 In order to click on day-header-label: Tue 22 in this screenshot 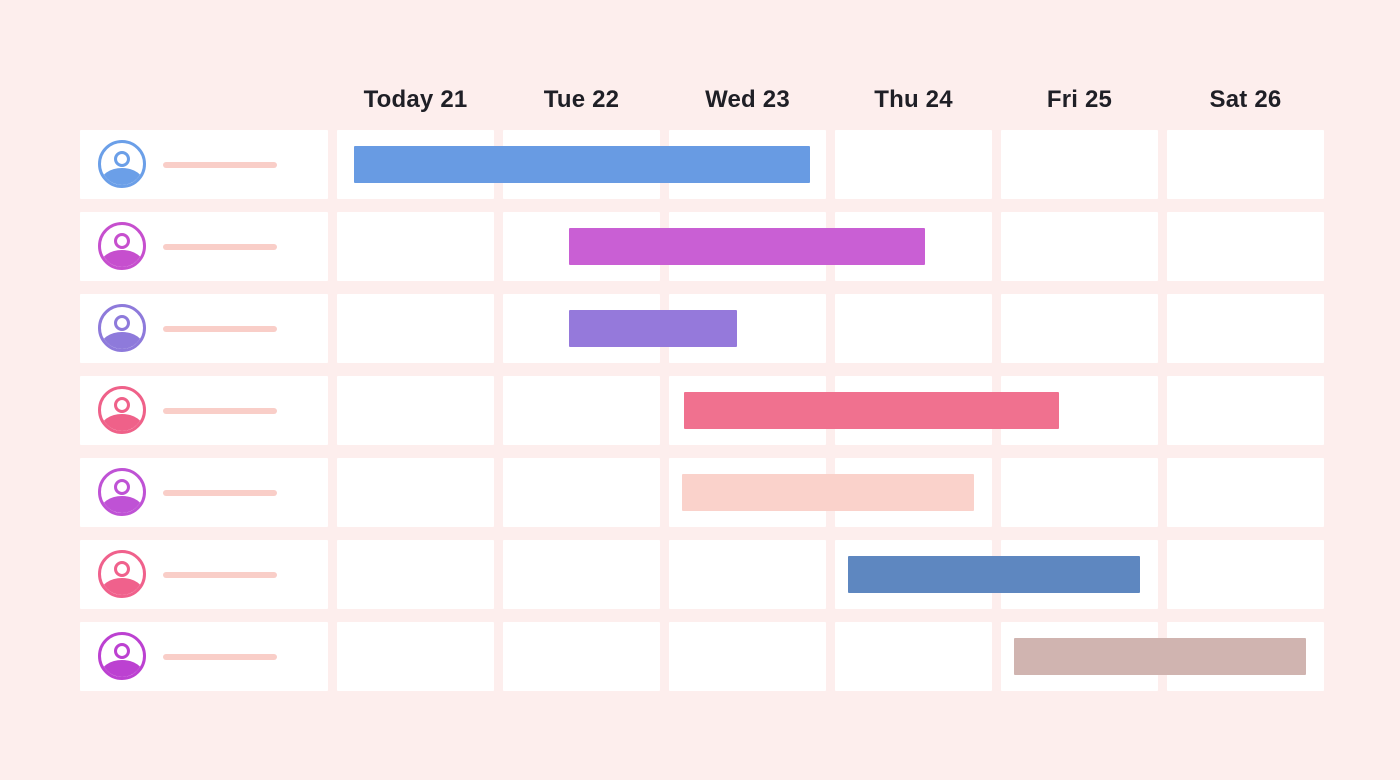, I will do `click(581, 99)`.